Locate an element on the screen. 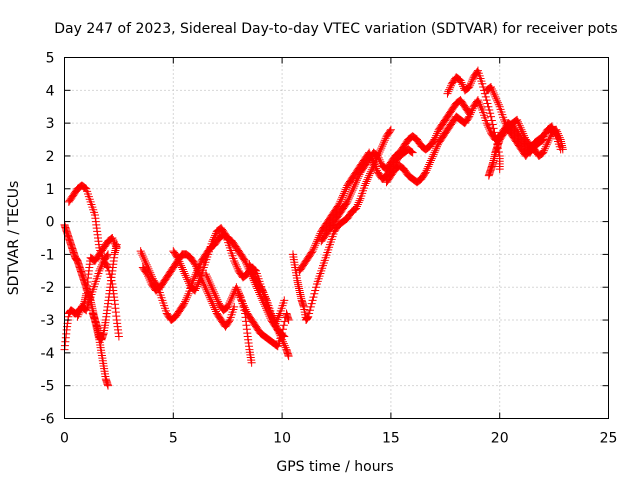  x-axis-label: GPS time / hours is located at coordinates (334, 467).